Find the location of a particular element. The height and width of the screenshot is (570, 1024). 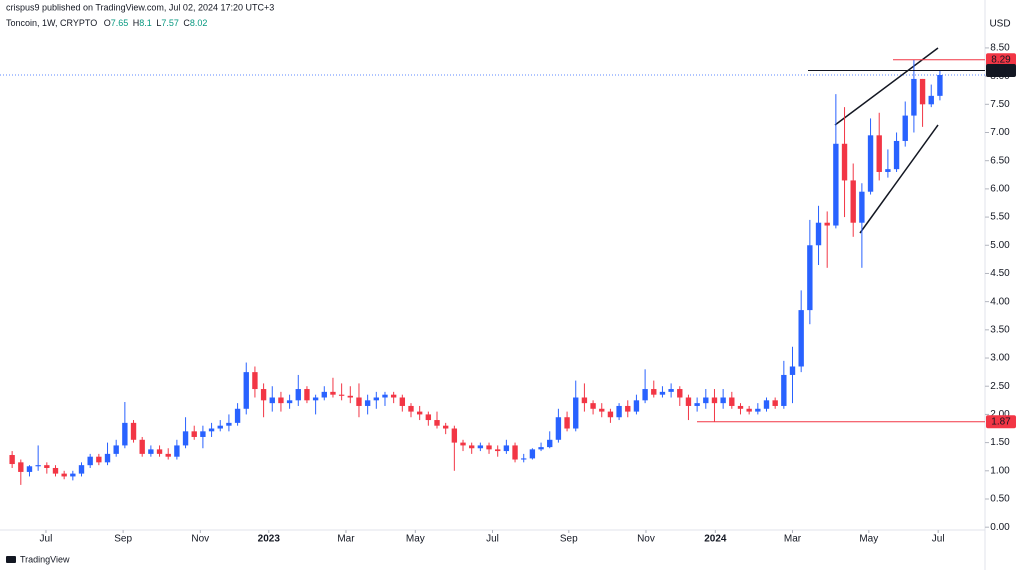

price-label: 8.29 is located at coordinates (1001, 59).